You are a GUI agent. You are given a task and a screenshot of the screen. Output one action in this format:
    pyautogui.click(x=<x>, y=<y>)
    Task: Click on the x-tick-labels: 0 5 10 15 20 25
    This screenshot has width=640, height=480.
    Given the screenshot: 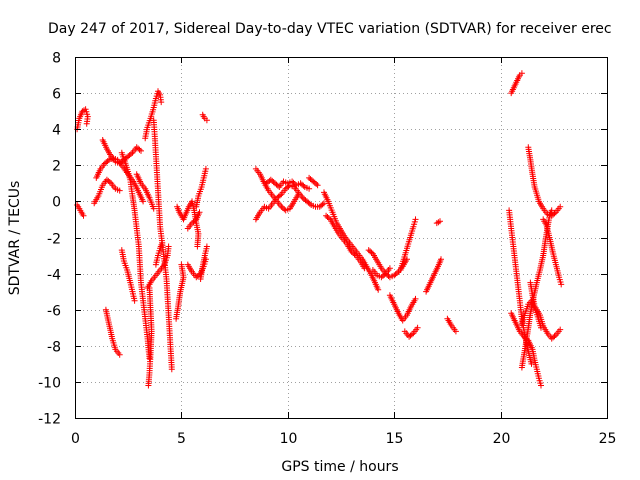 What is the action you would take?
    pyautogui.click(x=343, y=439)
    